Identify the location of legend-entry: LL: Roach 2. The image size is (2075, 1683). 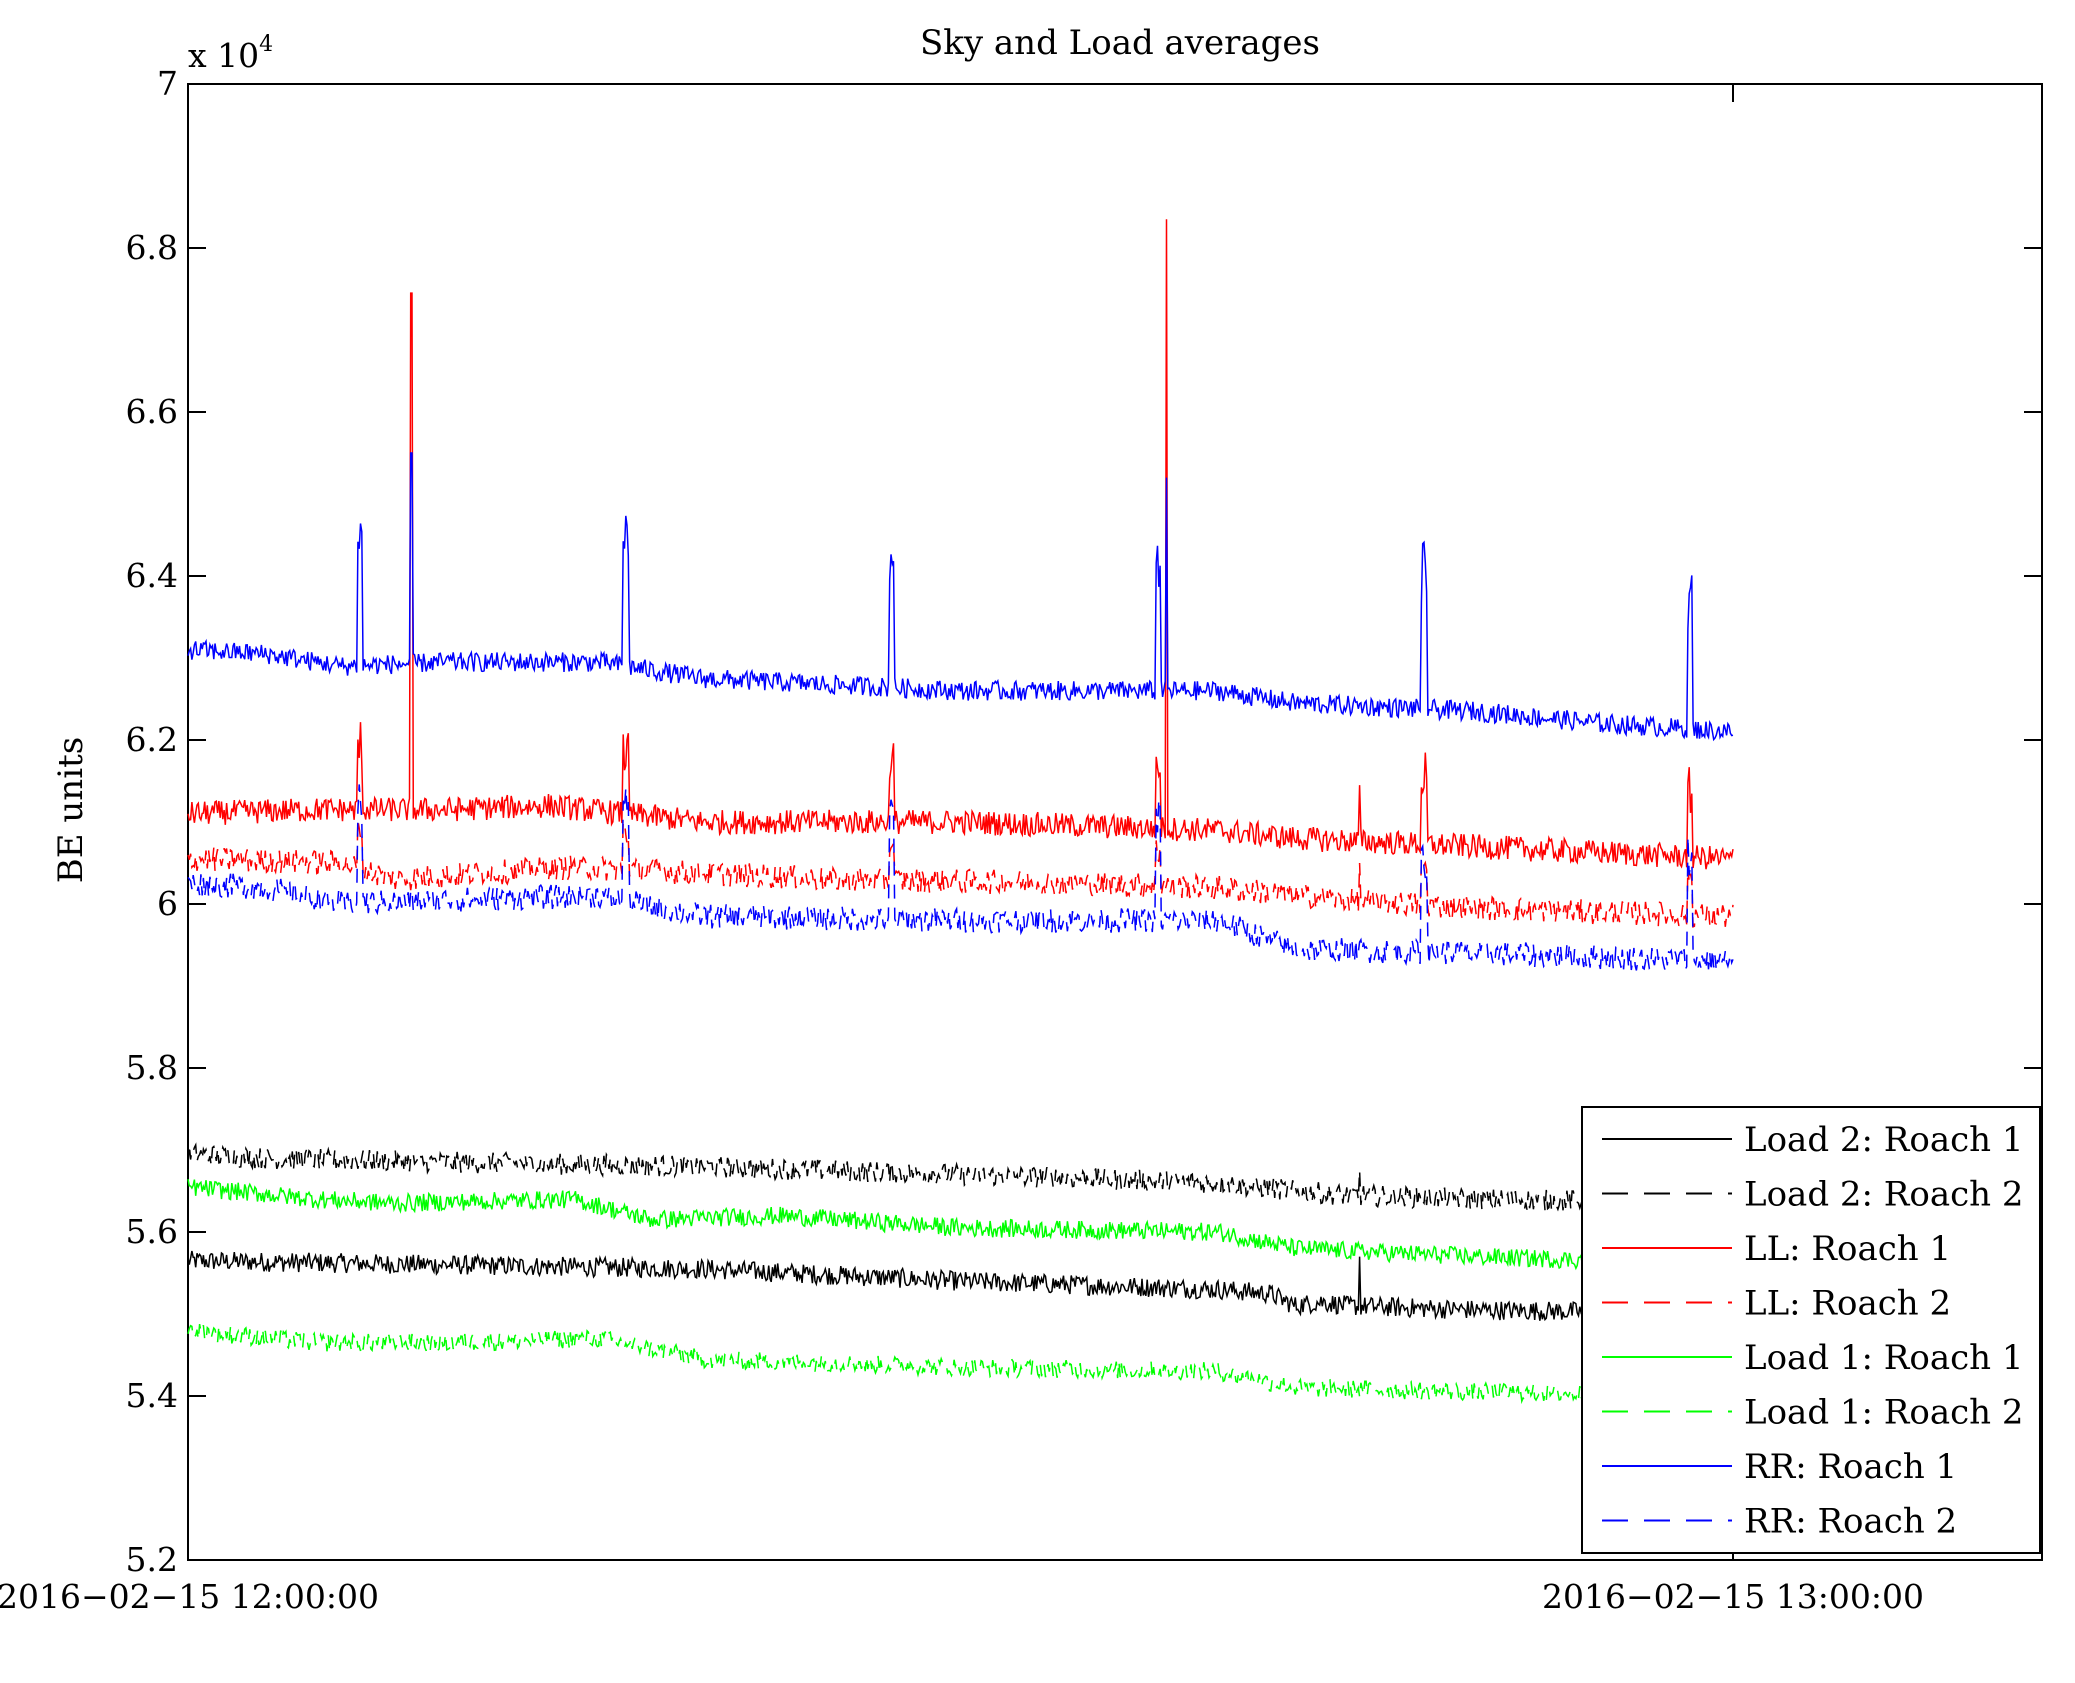
(1776, 1304).